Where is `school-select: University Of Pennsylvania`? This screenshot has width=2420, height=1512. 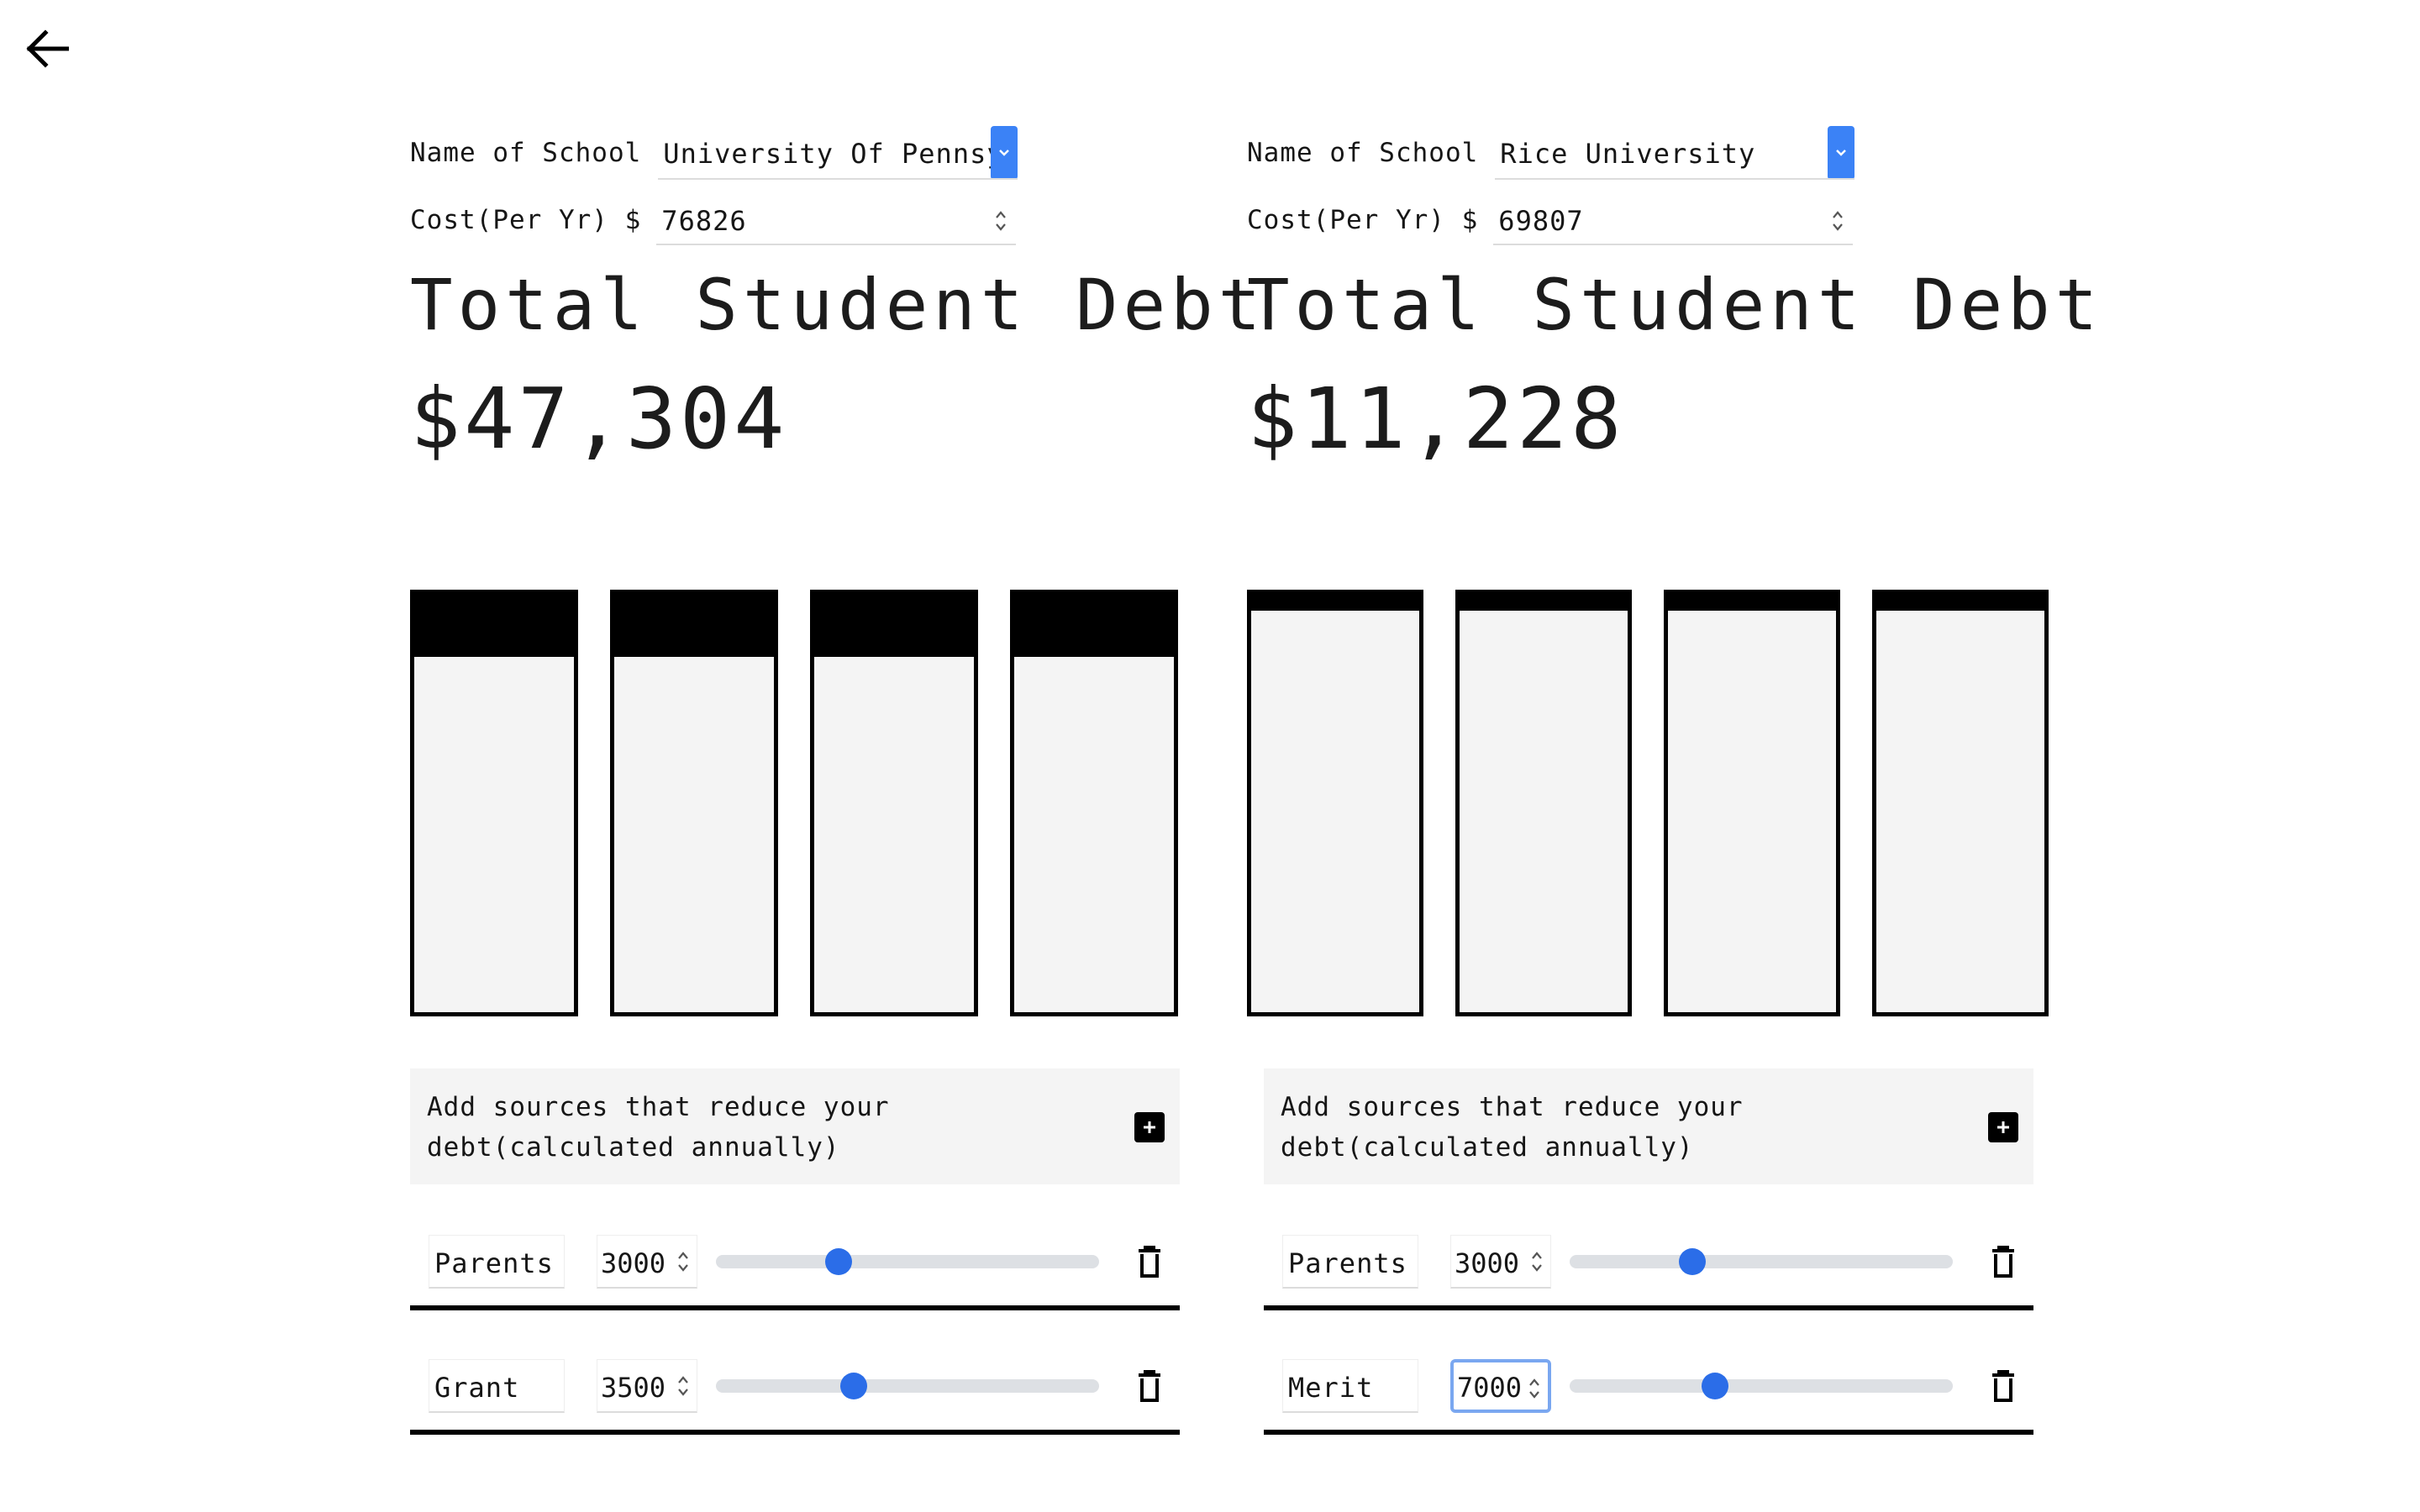
school-select: University Of Pennsylvania is located at coordinates (838, 153).